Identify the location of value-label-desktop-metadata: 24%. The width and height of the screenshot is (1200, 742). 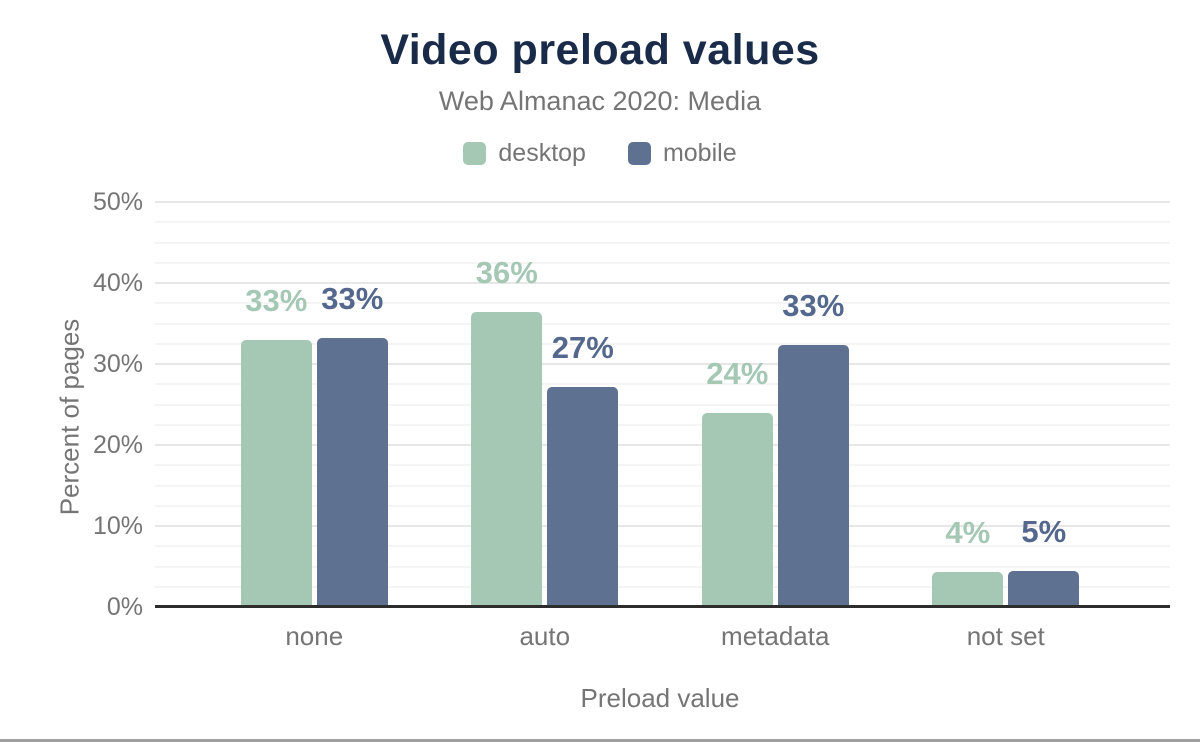
(737, 373).